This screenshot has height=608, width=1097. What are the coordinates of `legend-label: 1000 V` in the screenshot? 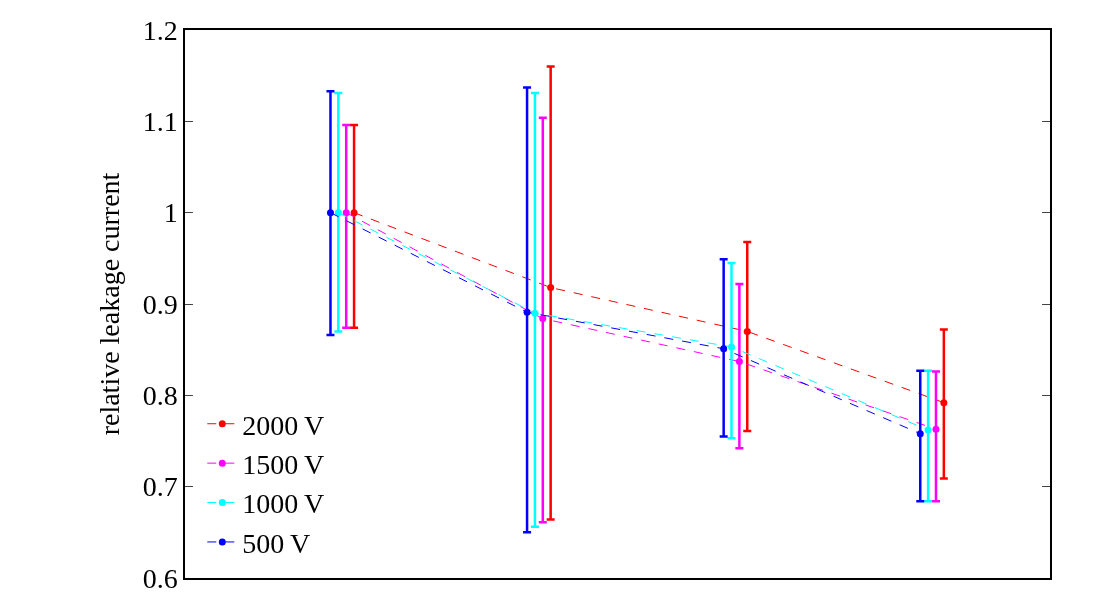 It's located at (283, 504).